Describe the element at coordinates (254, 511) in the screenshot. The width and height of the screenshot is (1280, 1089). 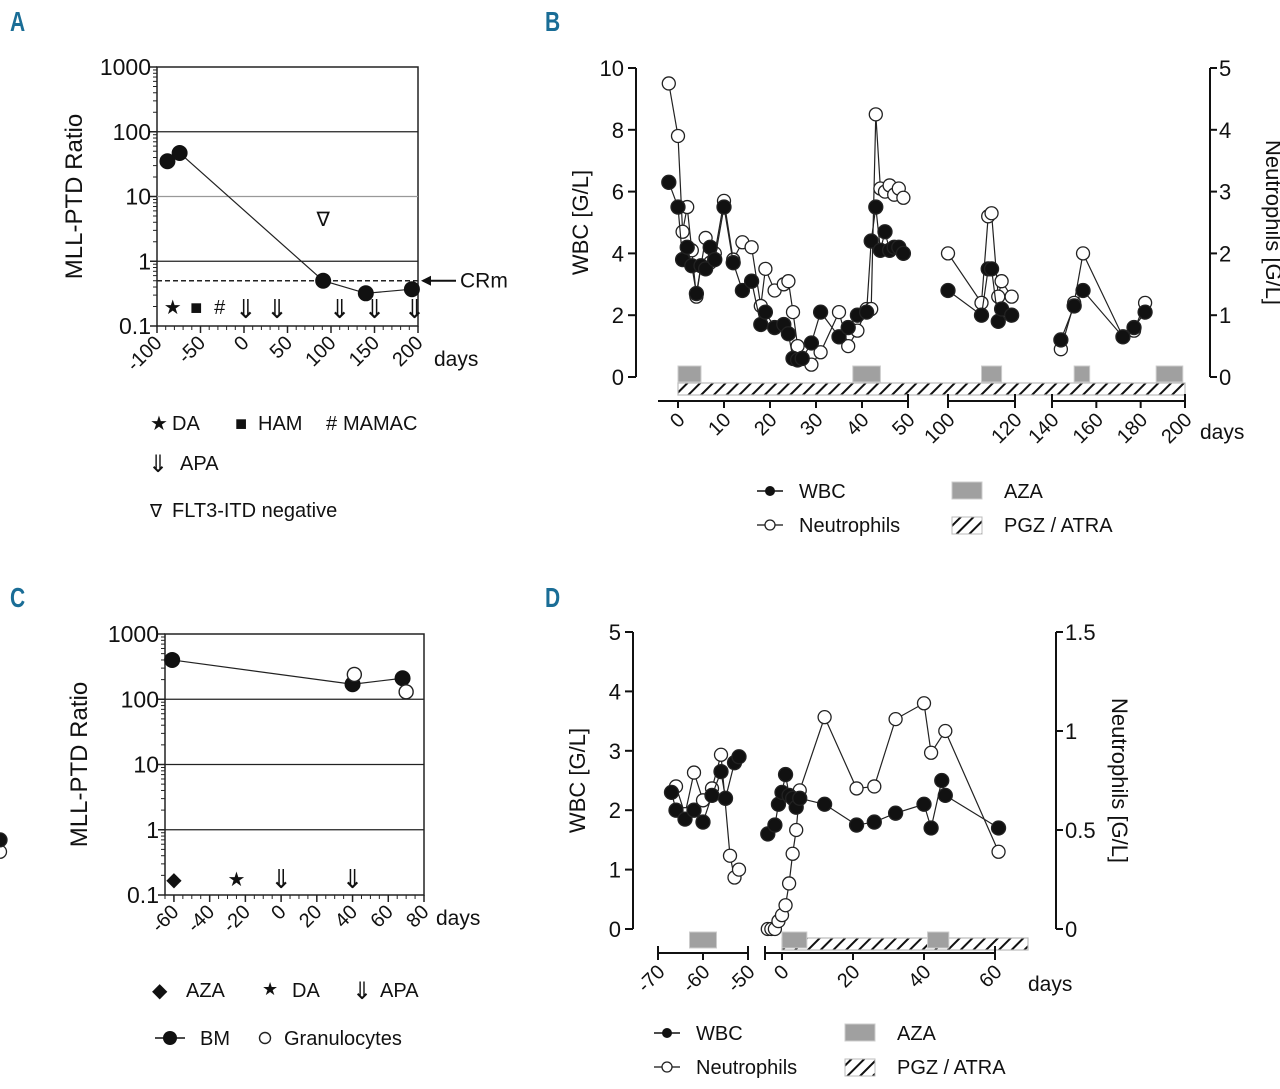
I see `legend-label-flt3: FLT3-ITD negative` at that location.